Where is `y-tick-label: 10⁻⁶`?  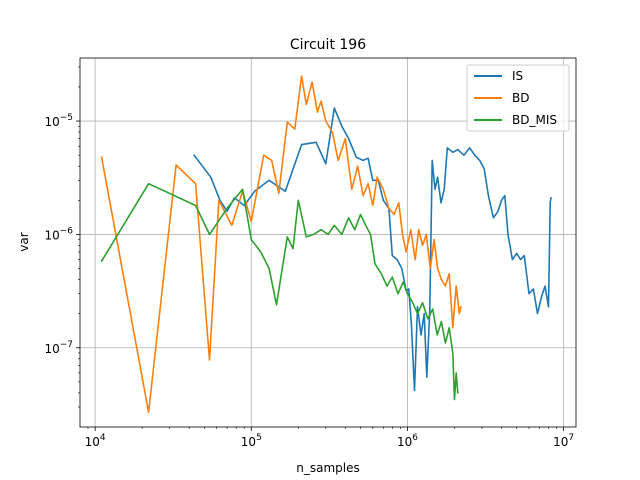
y-tick-label: 10⁻⁶ is located at coordinates (58, 234).